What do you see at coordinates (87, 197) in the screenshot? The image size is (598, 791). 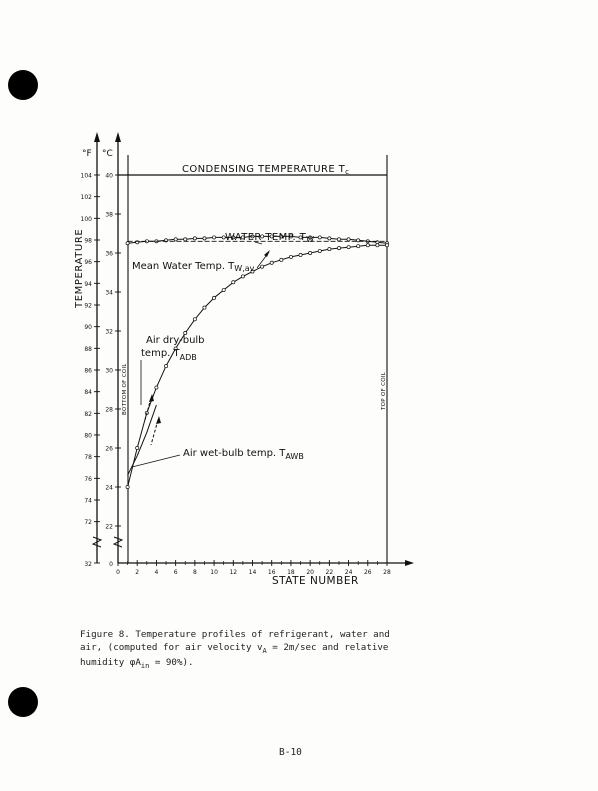 I see `f-tick-label: 102` at bounding box center [87, 197].